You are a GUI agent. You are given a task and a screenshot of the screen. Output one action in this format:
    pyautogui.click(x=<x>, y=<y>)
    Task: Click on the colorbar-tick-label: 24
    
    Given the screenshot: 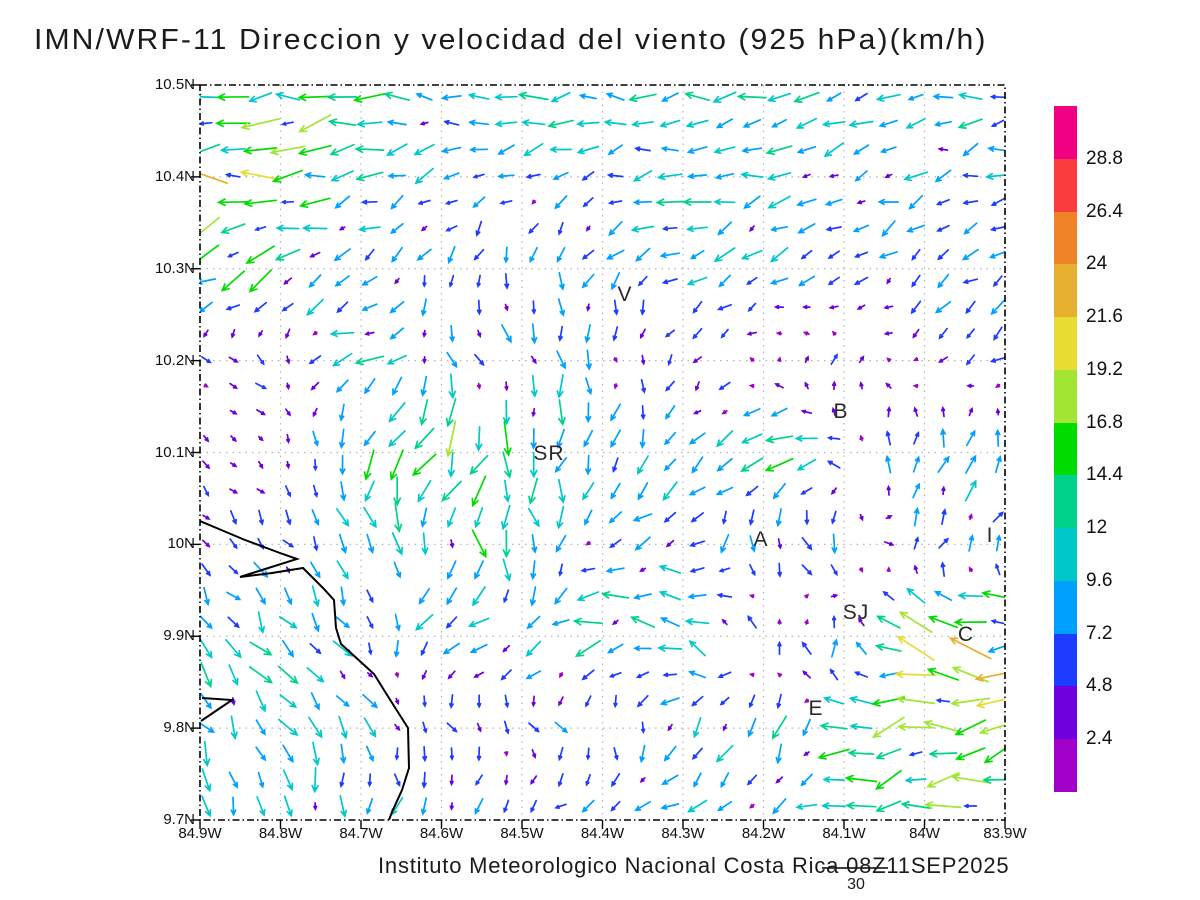 What is the action you would take?
    pyautogui.click(x=1097, y=264)
    